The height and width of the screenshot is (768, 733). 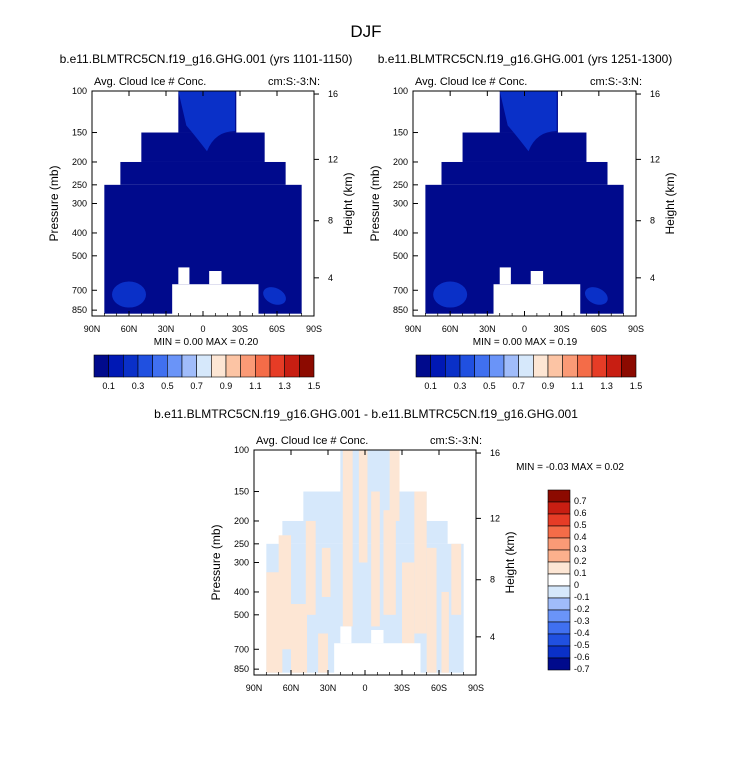 I want to click on colorbar-label: -0.2, so click(x=582, y=609).